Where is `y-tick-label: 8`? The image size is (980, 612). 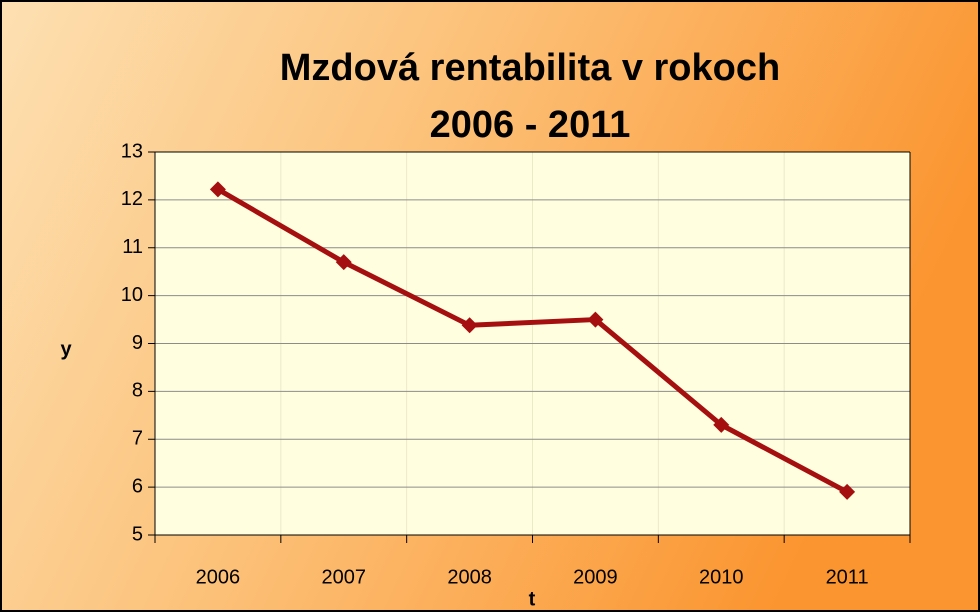 y-tick-label: 8 is located at coordinates (137, 391).